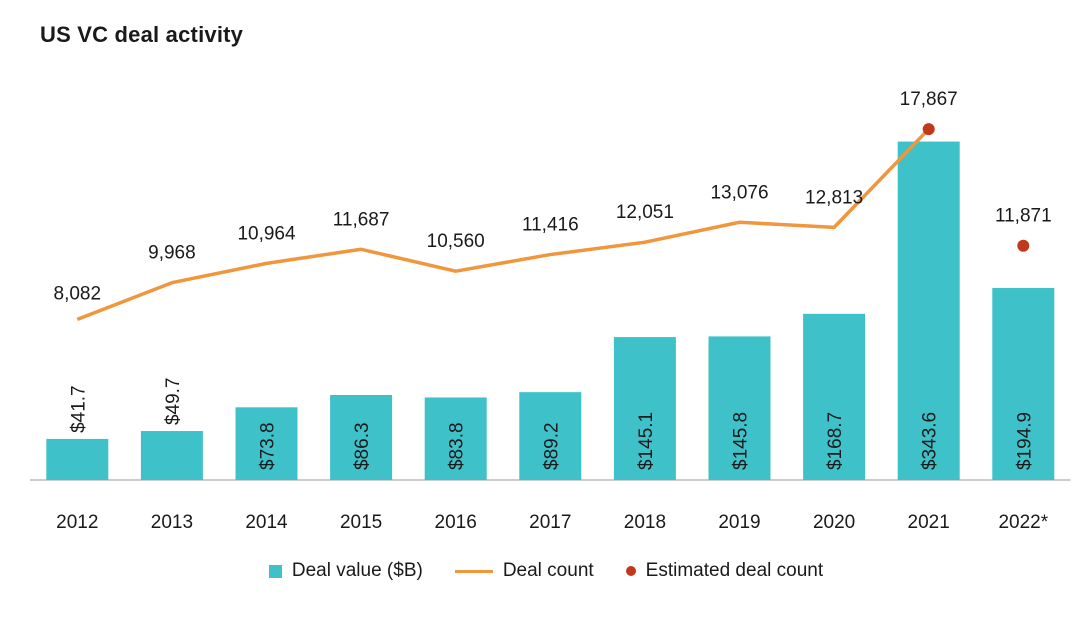 The image size is (1092, 622). Describe the element at coordinates (1023, 384) in the screenshot. I see `bar-2022*` at that location.